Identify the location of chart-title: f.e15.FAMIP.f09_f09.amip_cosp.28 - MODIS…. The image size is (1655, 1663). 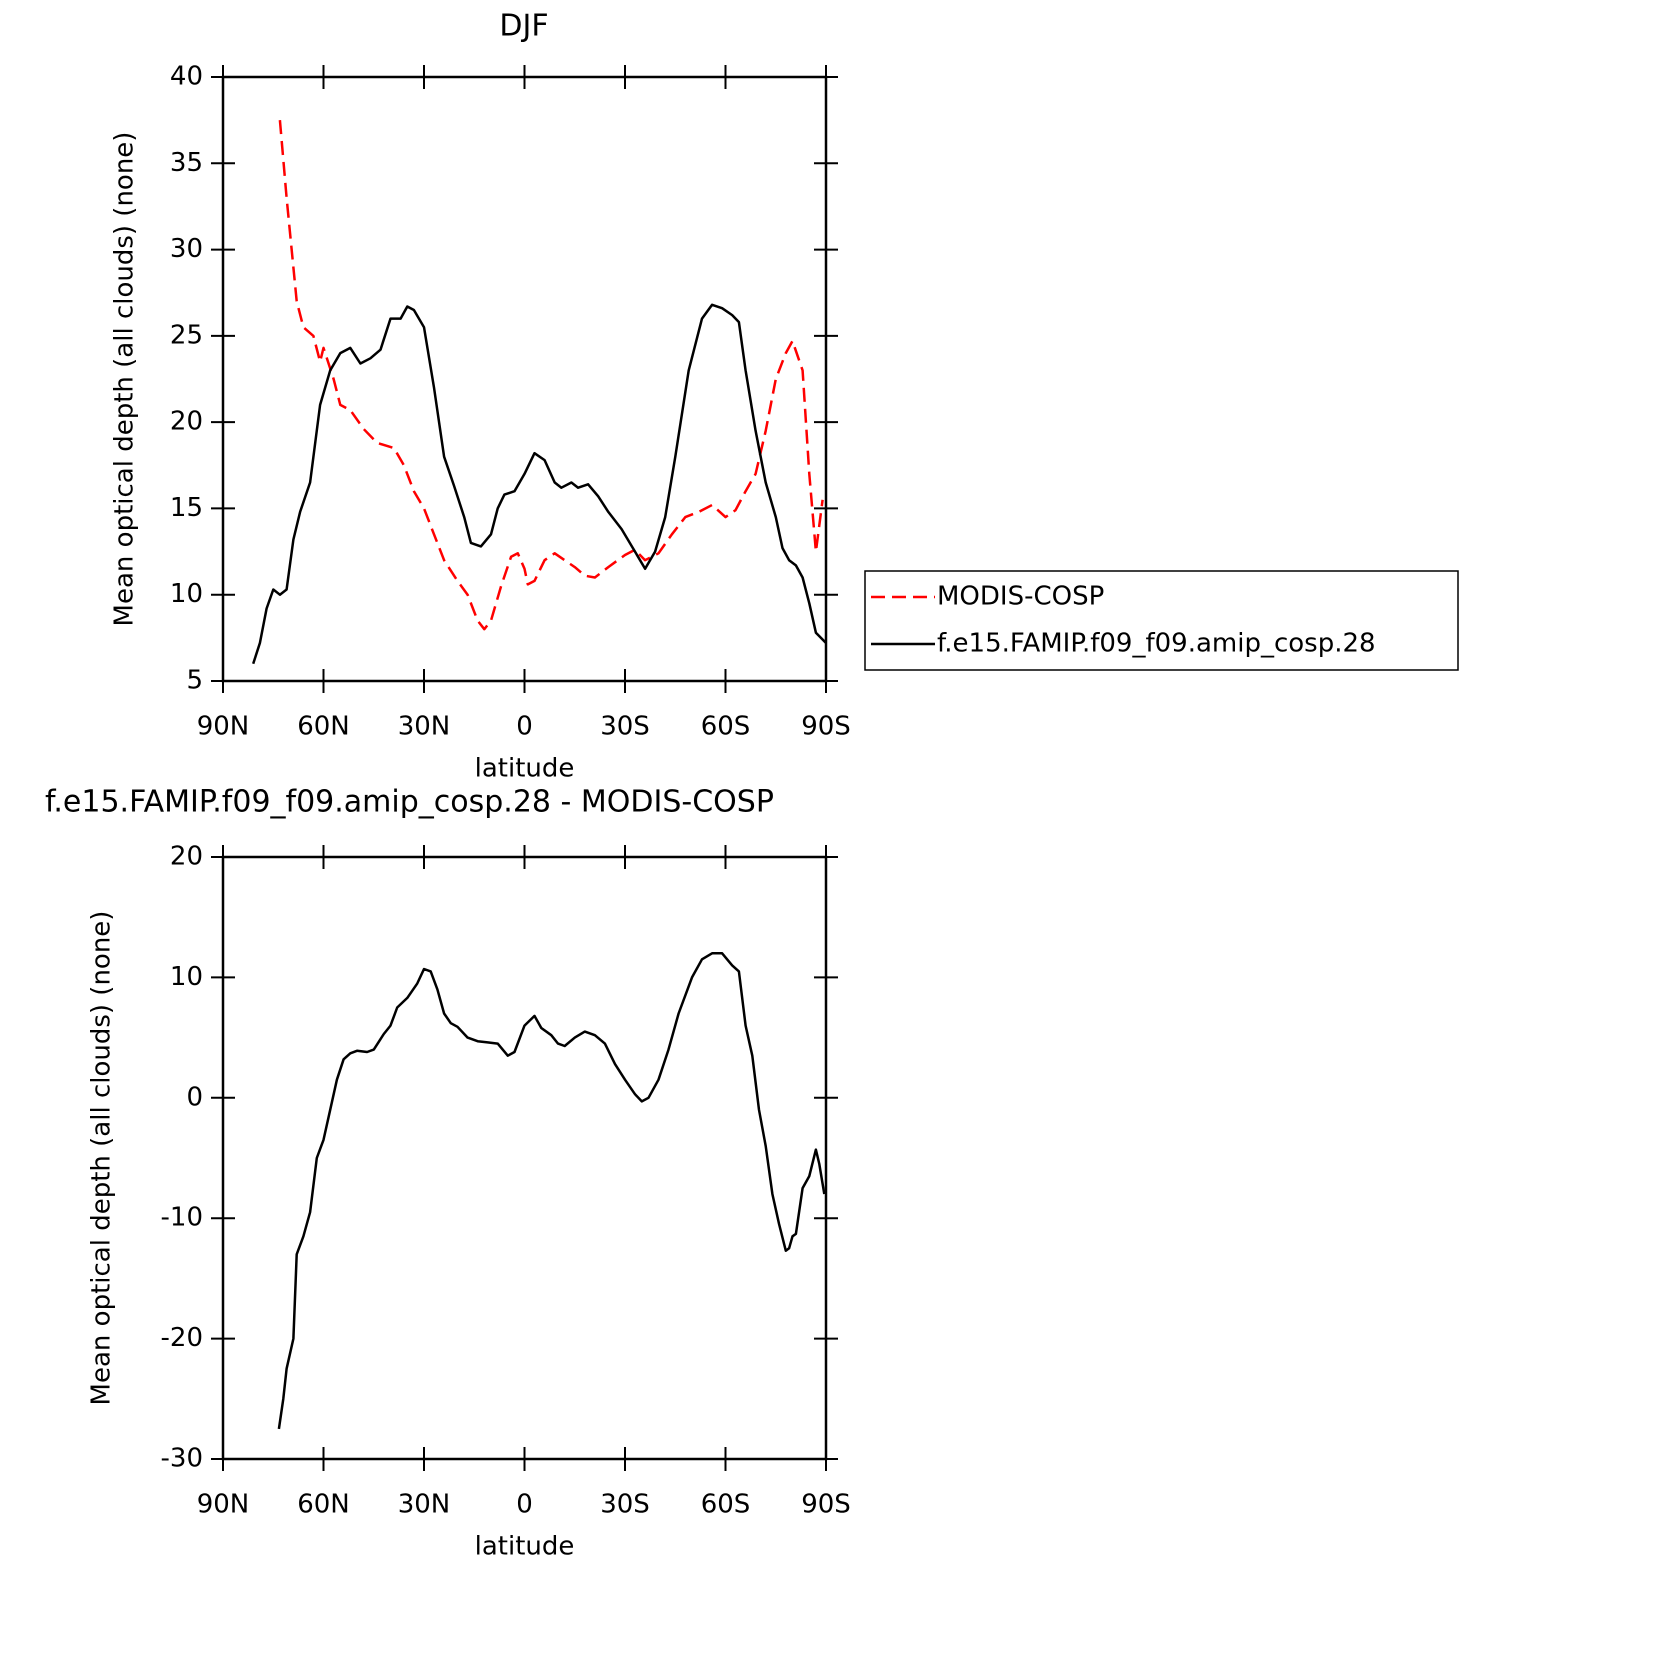
(409, 802).